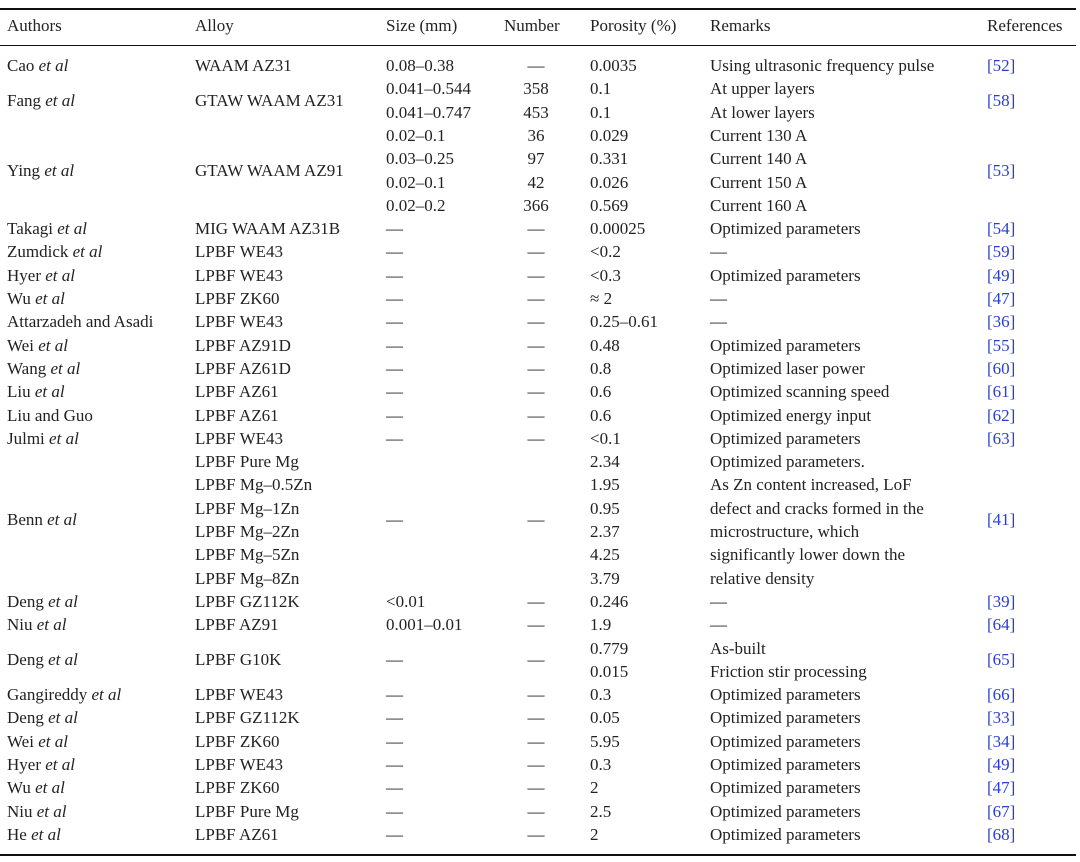 The image size is (1080, 862). What do you see at coordinates (811, 485) in the screenshot?
I see `cell-text: As Zn content increased, LoF` at bounding box center [811, 485].